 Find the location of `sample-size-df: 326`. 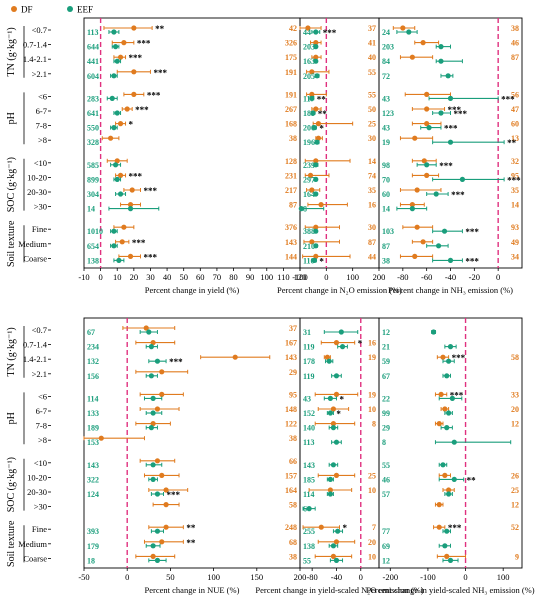

sample-size-df: 326 is located at coordinates (291, 43).